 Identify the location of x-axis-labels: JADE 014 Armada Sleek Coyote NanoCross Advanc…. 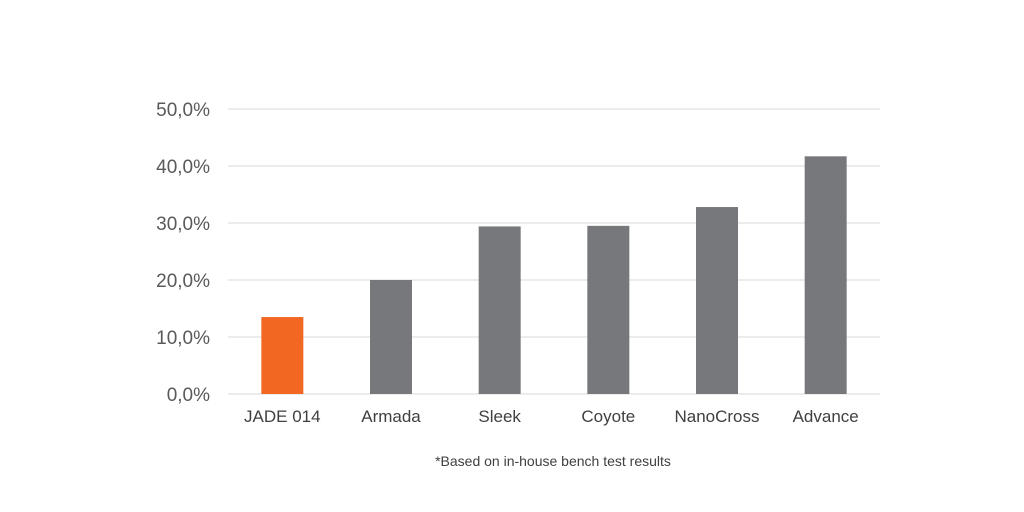
(551, 416).